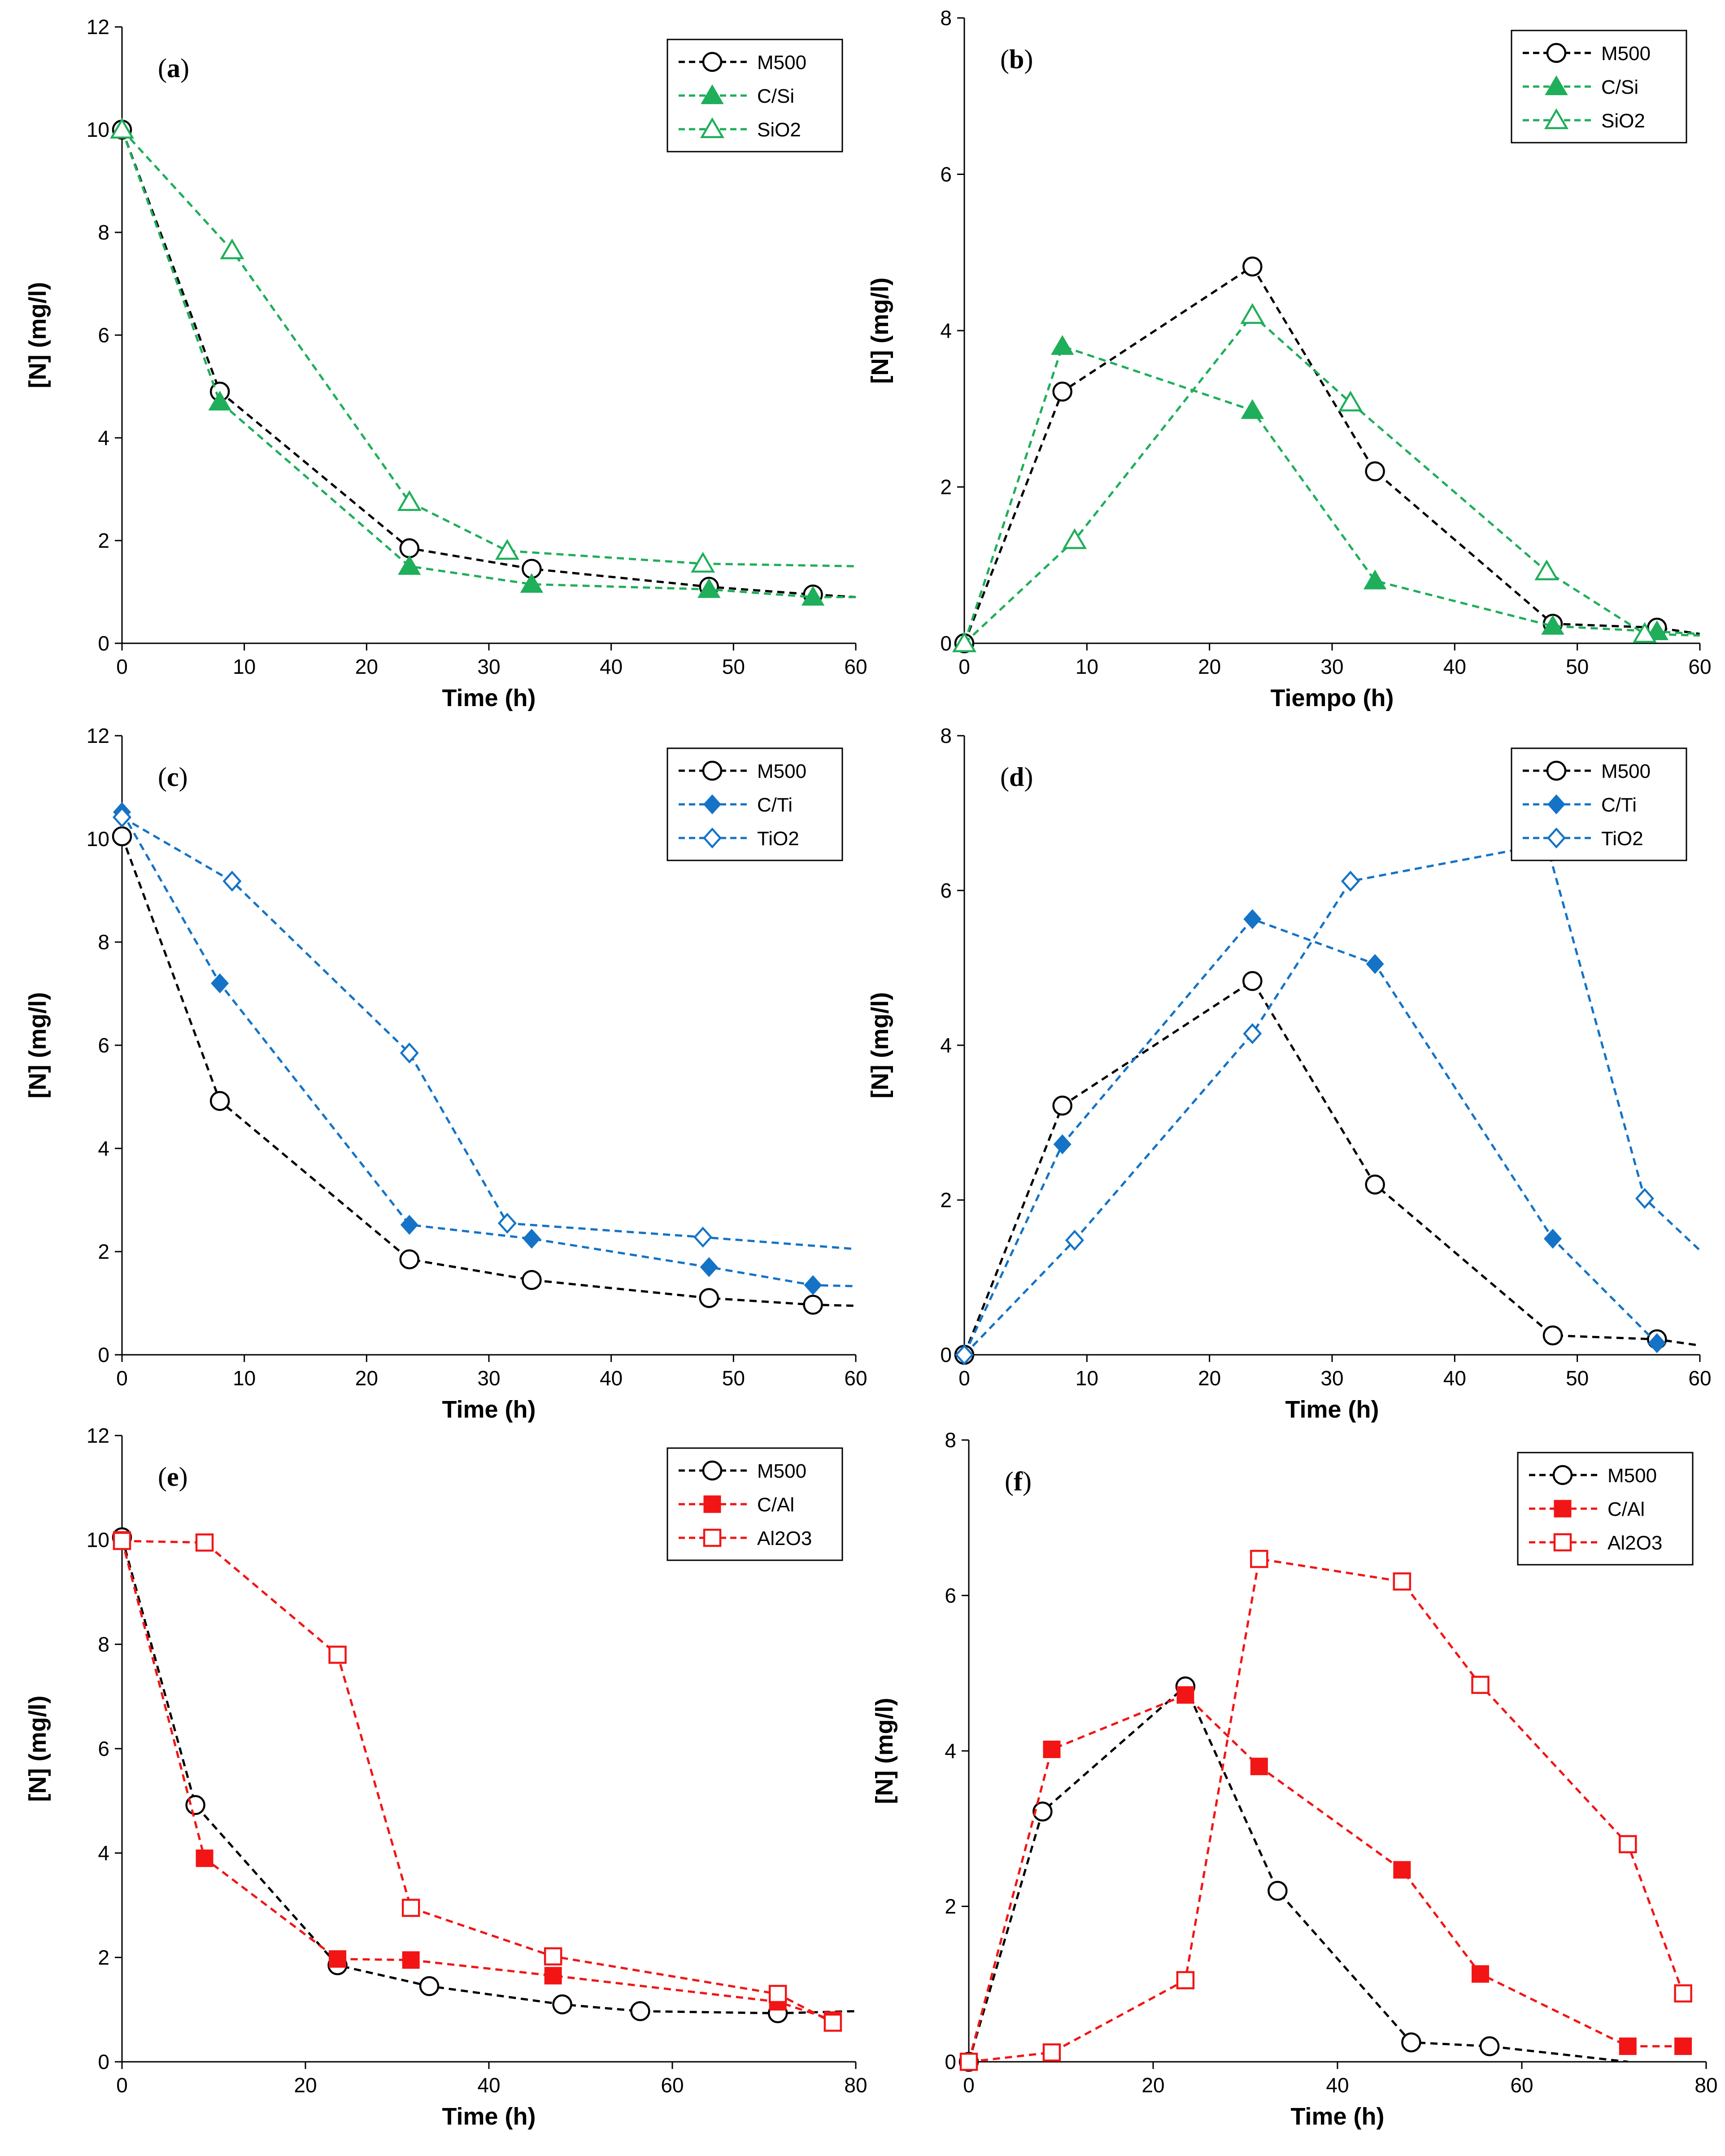 This screenshot has height=2156, width=1725. Describe the element at coordinates (775, 805) in the screenshot. I see `legend-label: C/Ti` at that location.